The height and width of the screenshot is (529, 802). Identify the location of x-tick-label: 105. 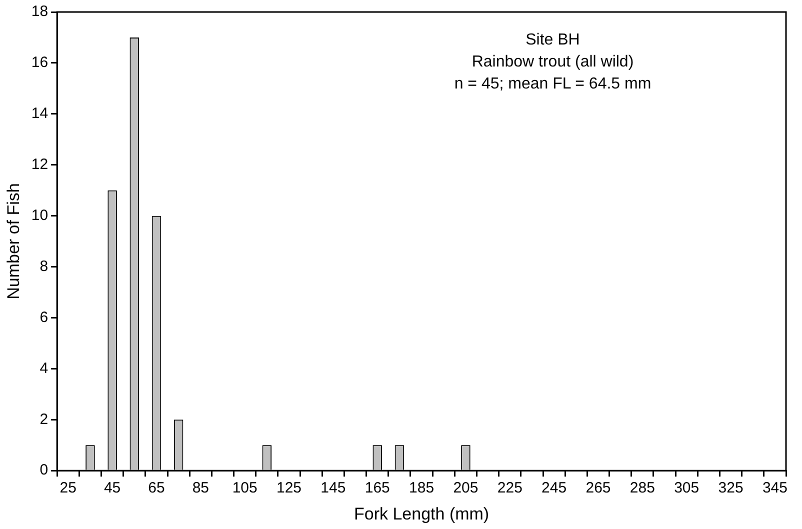
(245, 488).